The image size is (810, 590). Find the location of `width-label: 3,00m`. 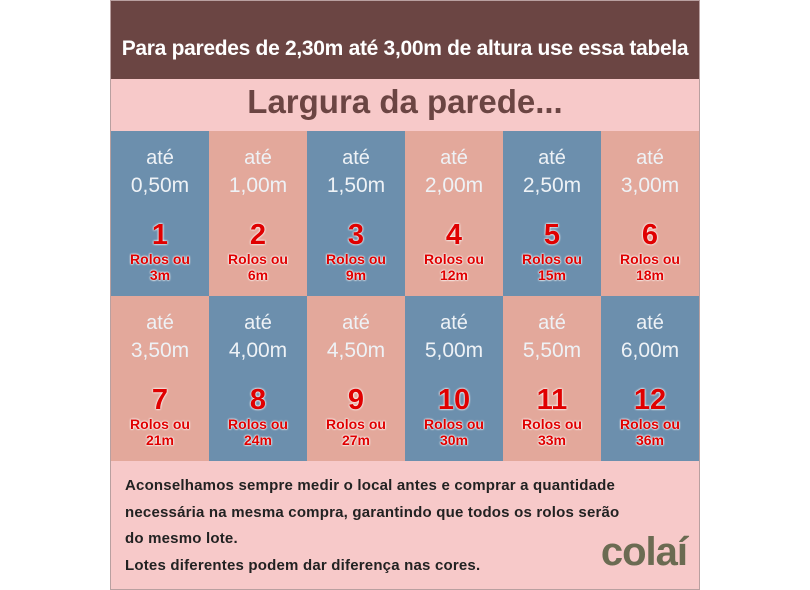

width-label: 3,00m is located at coordinates (650, 185).